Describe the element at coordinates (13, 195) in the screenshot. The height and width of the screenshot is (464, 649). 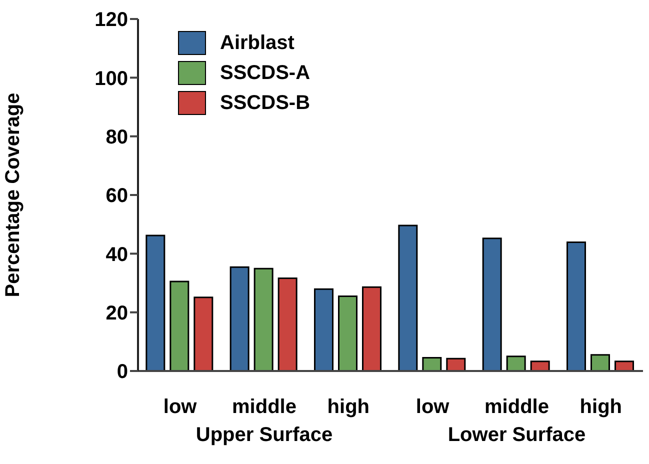
I see `y-axis-title: Percentage Coverage` at that location.